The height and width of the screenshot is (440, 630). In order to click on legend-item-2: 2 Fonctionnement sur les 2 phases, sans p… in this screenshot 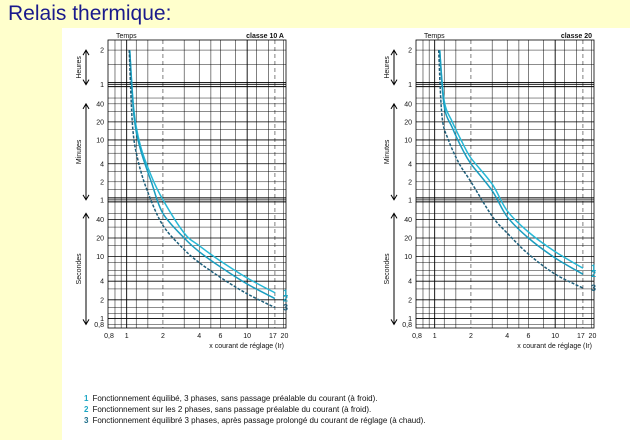, I will do `click(255, 409)`.